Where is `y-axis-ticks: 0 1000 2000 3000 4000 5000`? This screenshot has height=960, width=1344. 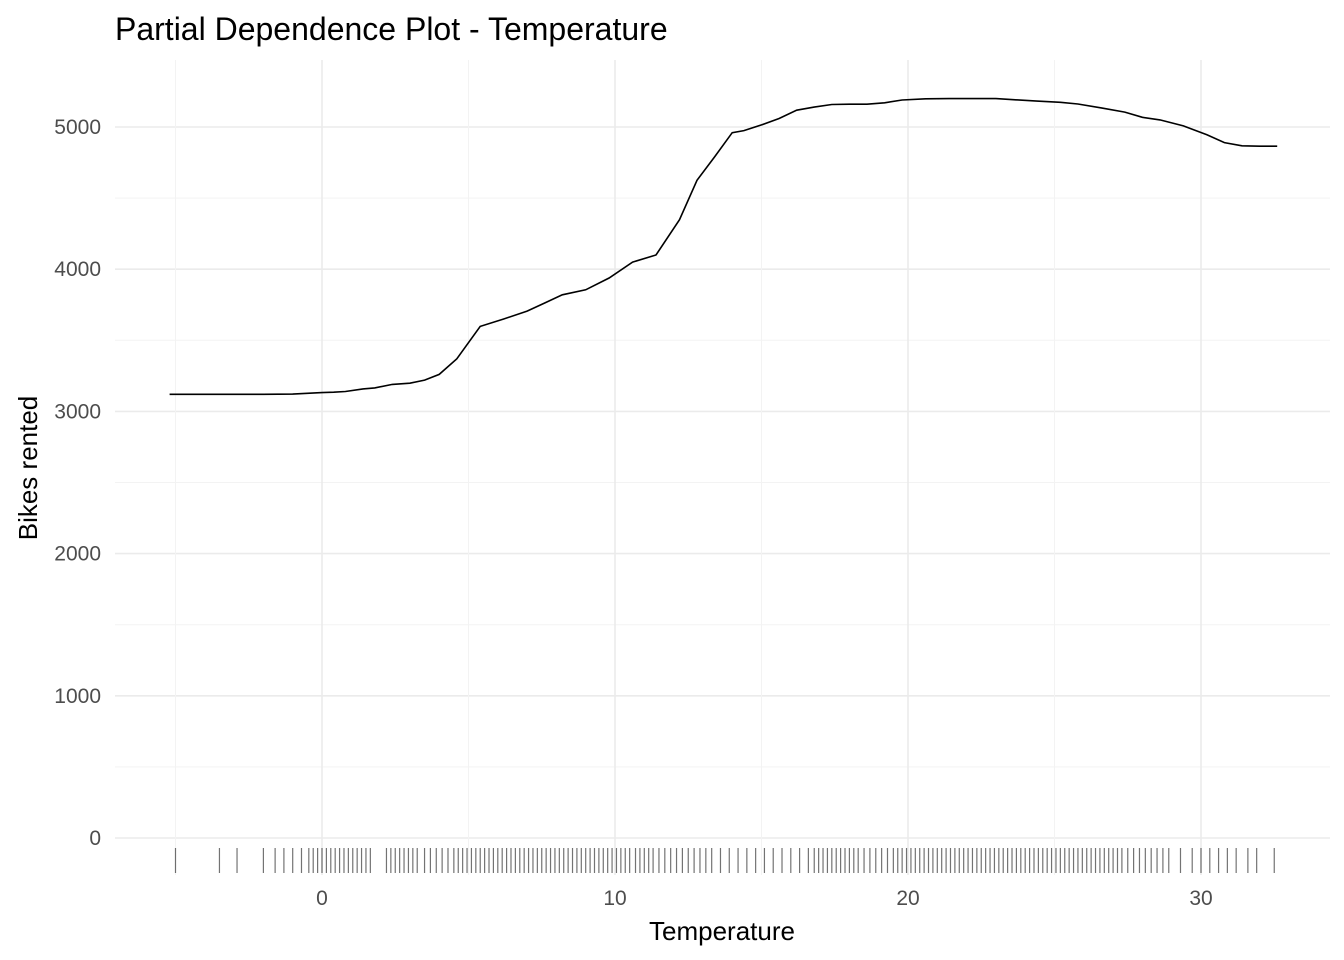
y-axis-ticks: 0 1000 2000 3000 4000 5000 is located at coordinates (77, 483).